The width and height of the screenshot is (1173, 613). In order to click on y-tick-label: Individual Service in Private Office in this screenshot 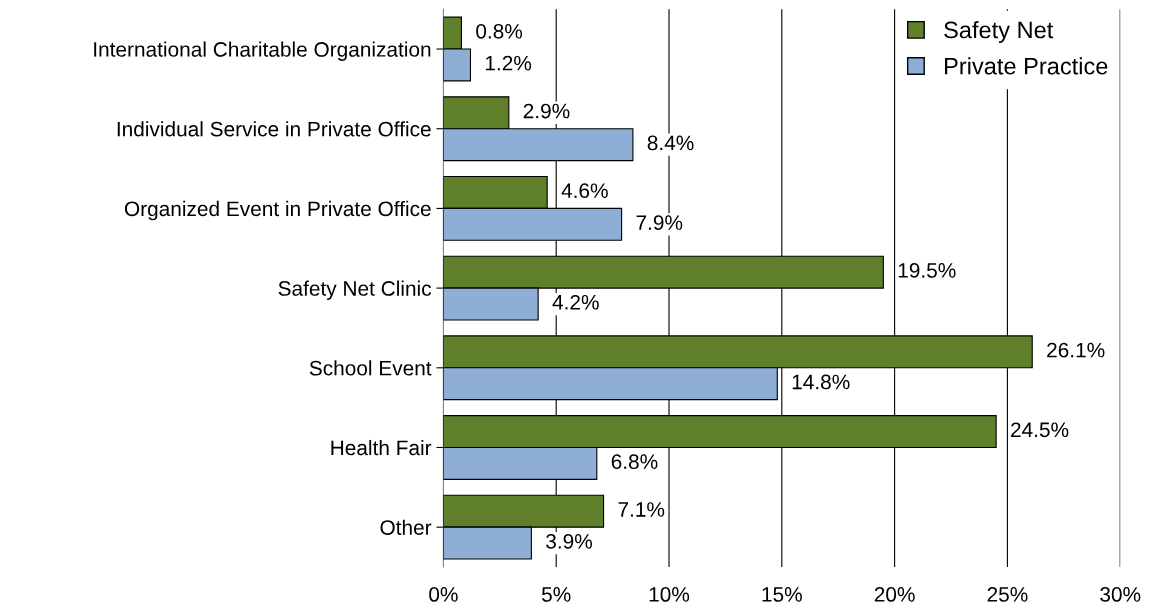, I will do `click(274, 129)`.